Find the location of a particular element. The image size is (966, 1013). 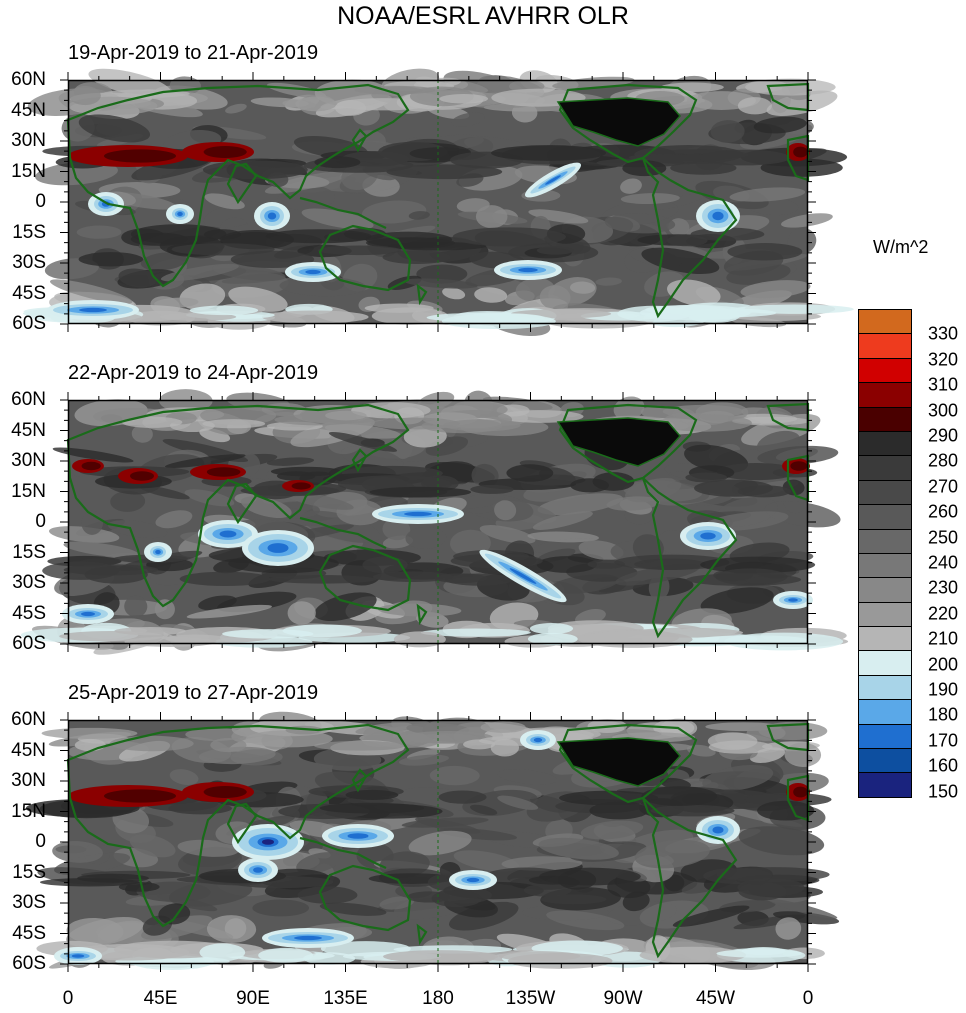

colorbar-label: 210 is located at coordinates (943, 638).